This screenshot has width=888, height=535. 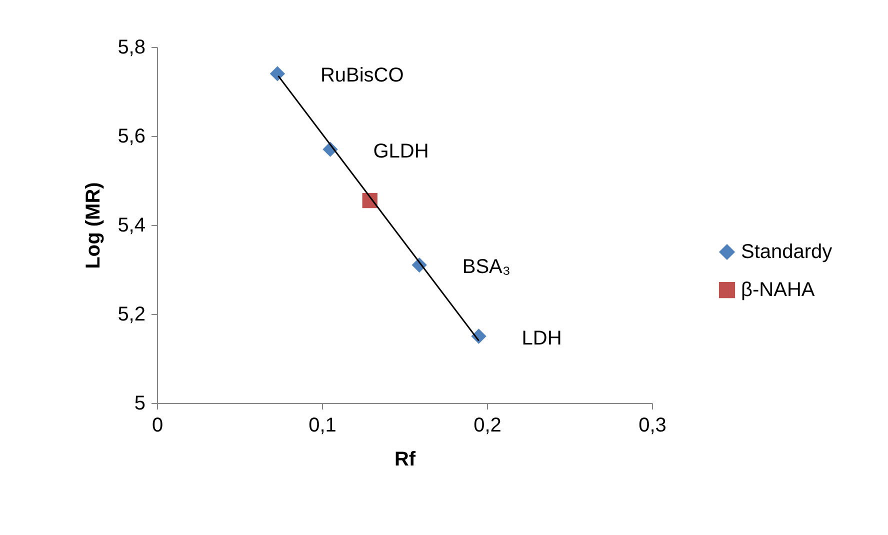 What do you see at coordinates (322, 425) in the screenshot?
I see `x-tick-label: 0,1` at bounding box center [322, 425].